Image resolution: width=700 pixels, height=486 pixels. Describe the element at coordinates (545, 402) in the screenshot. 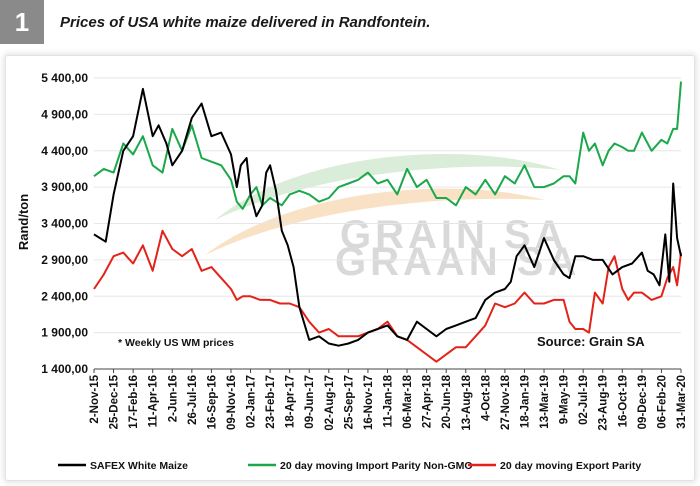

I see `x-tick-label: 13-Mar-19` at that location.